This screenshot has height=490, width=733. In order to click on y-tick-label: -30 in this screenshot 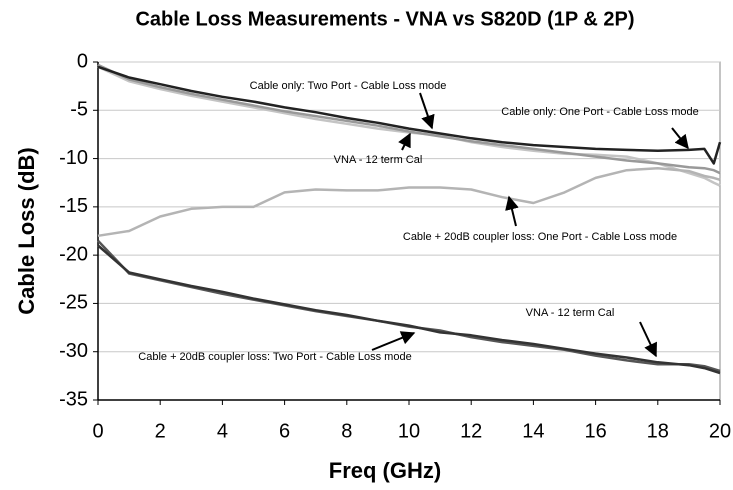, I will do `click(73, 351)`.